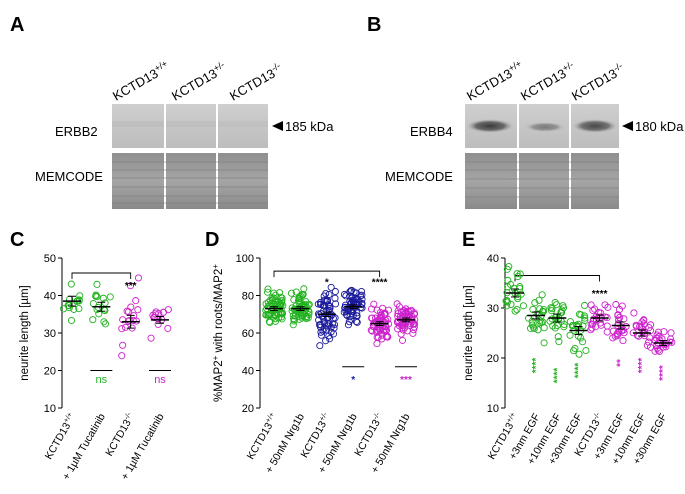  Describe the element at coordinates (557, 278) in the screenshot. I see `significance-bracket` at that location.